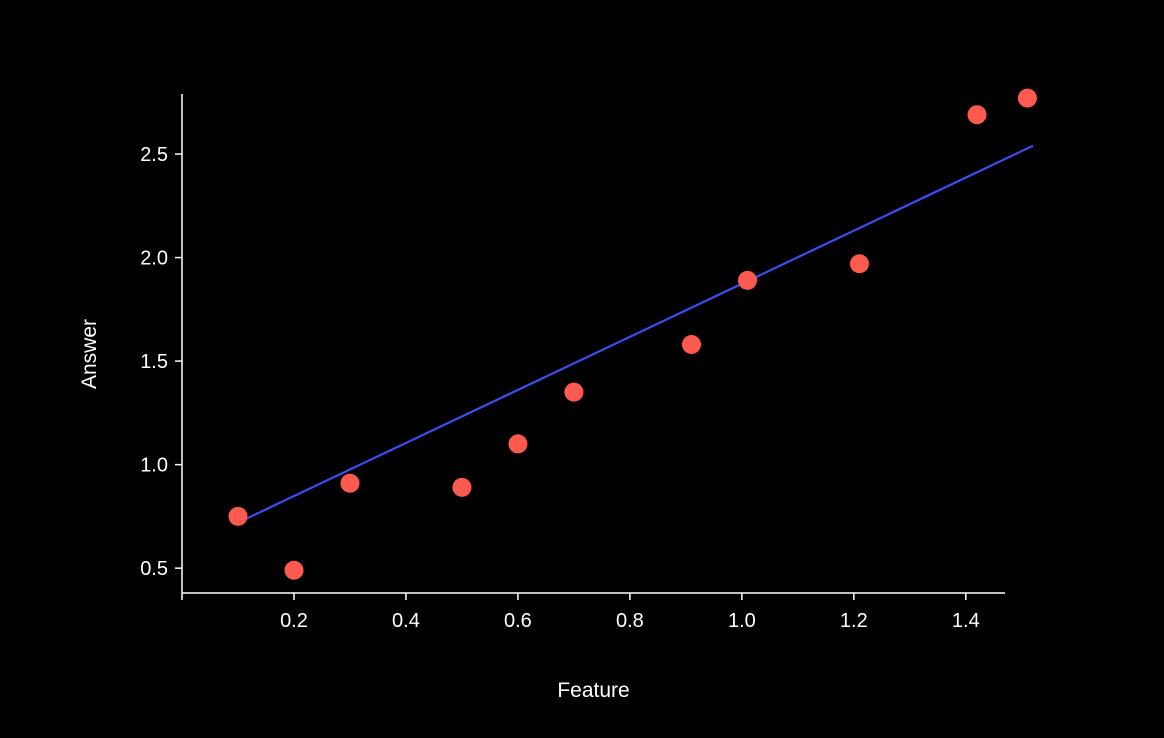 The height and width of the screenshot is (738, 1164). I want to click on y-axis-ticks: 0.5 1.0 1.5 2.0 2.5, so click(161, 362).